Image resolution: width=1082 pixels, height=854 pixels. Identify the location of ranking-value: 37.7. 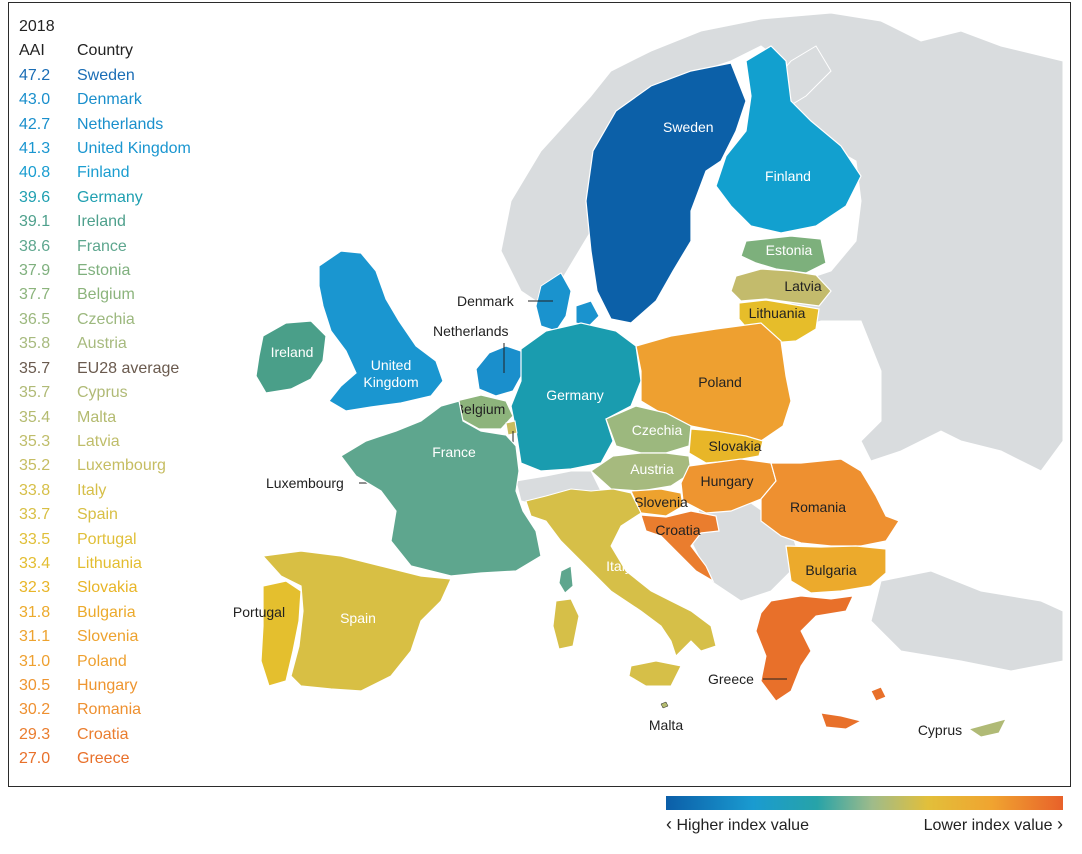
(35, 295).